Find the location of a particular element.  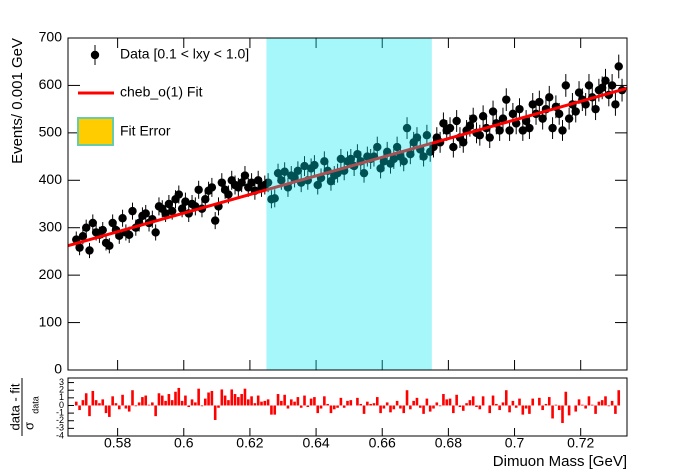

y-tick-label: -2 is located at coordinates (60, 420).